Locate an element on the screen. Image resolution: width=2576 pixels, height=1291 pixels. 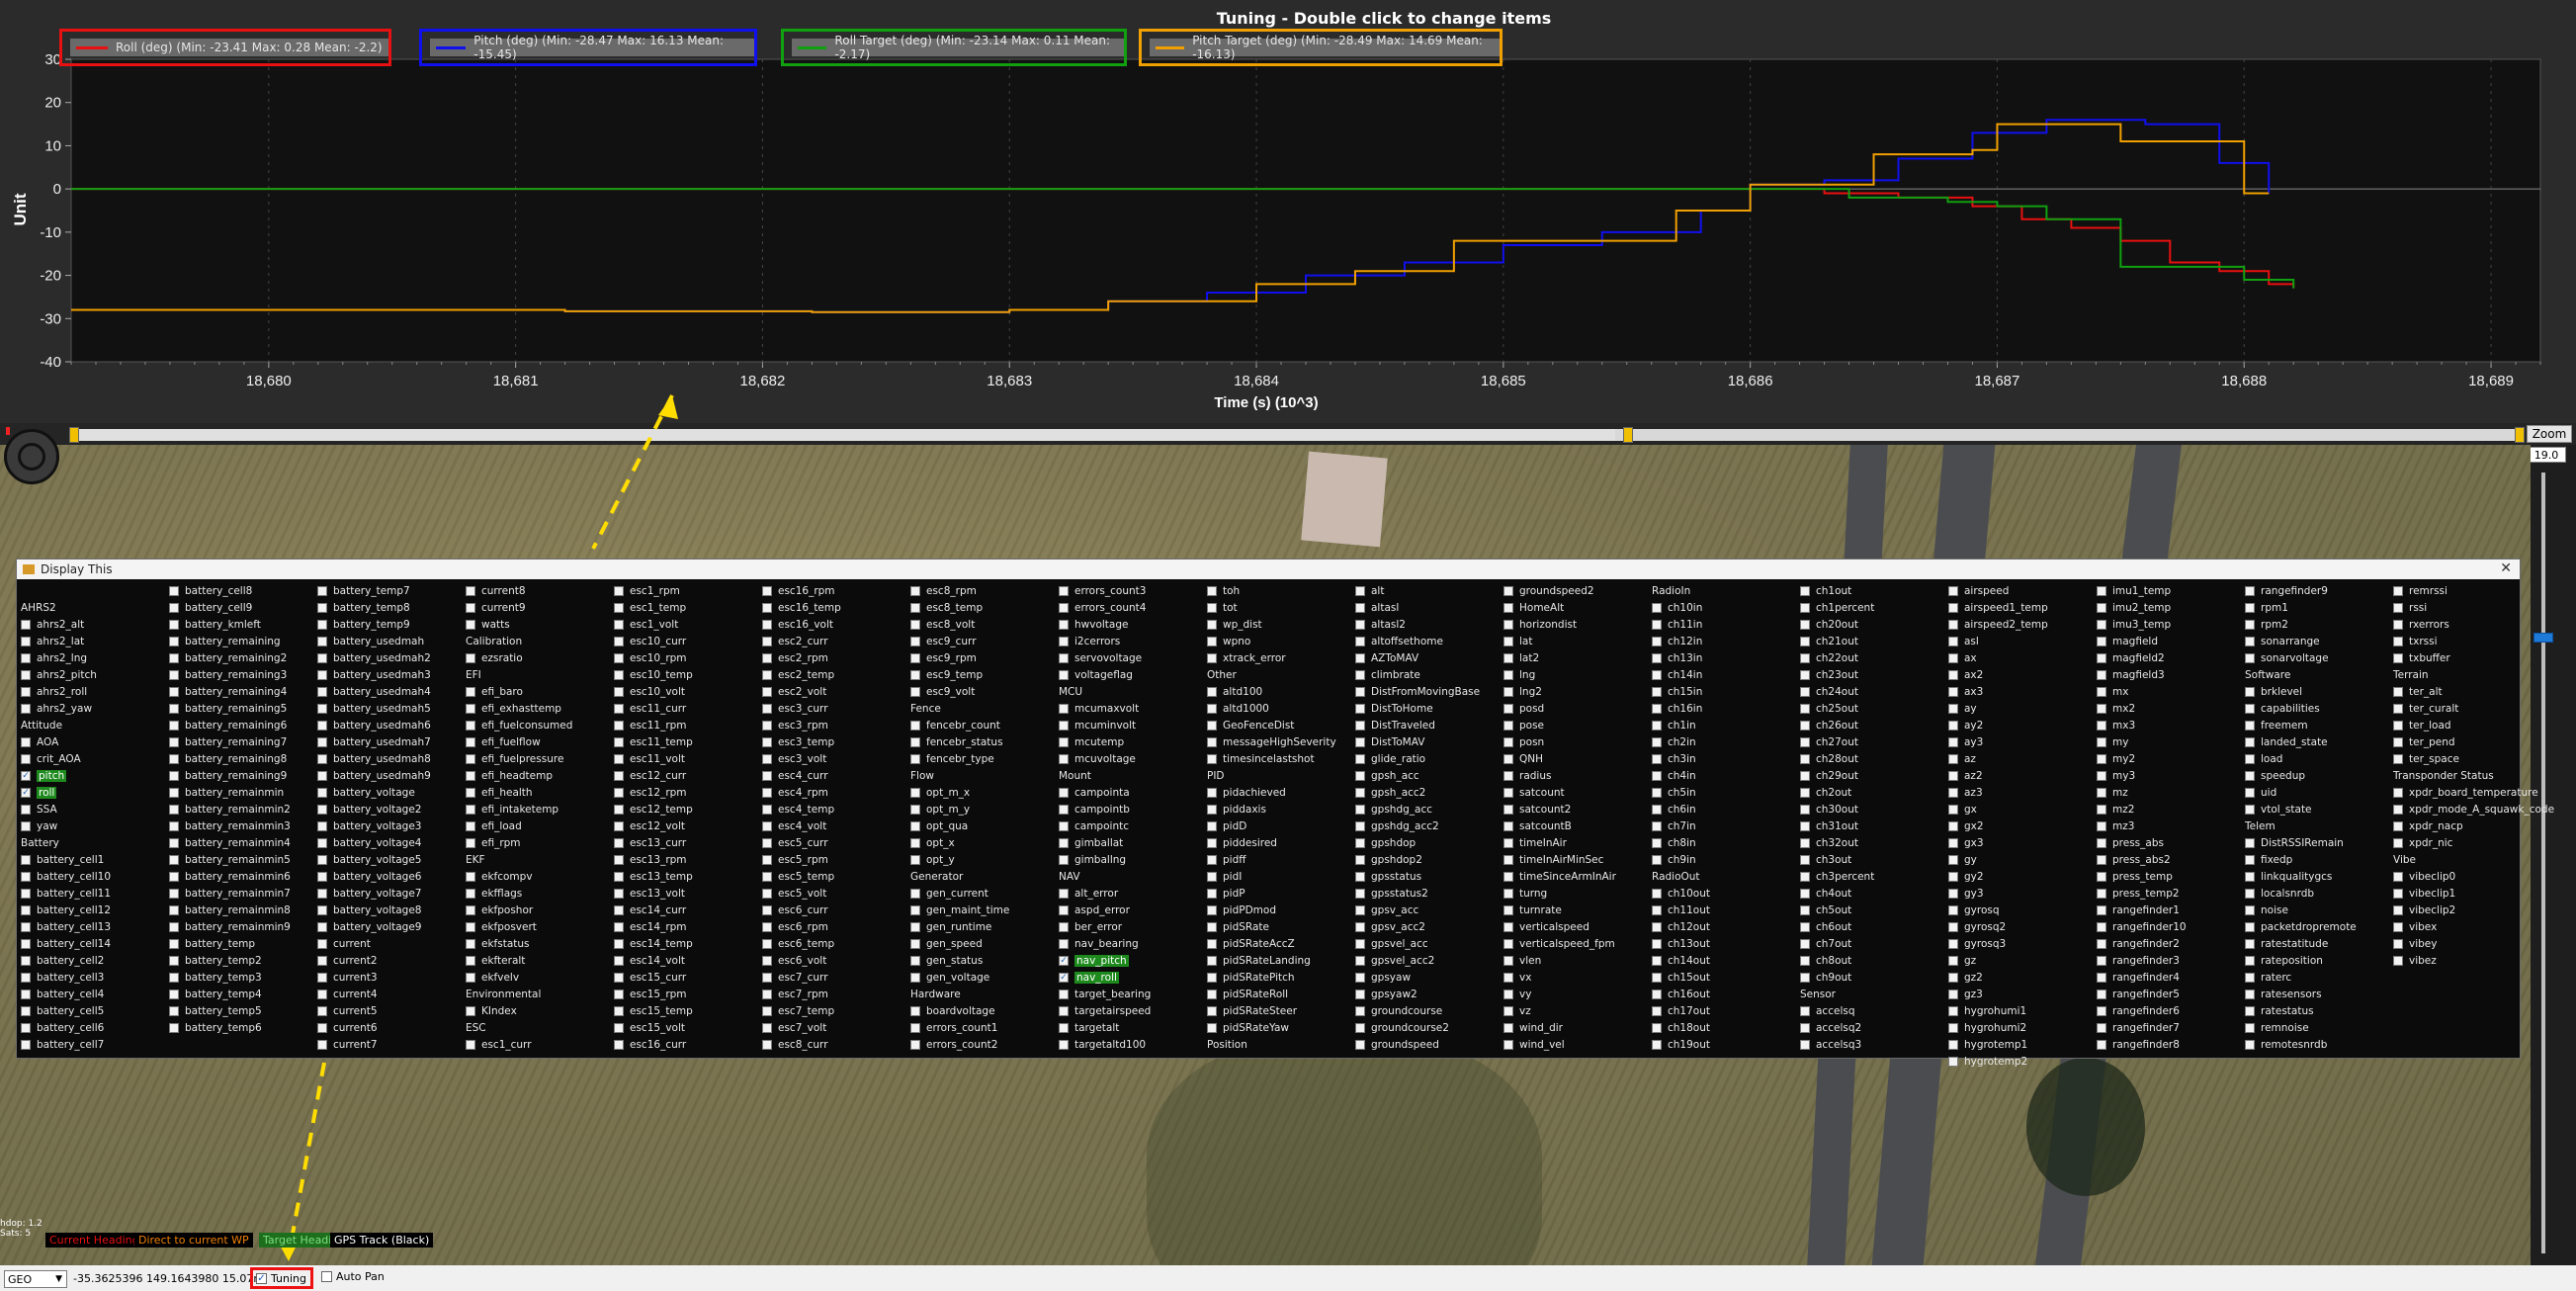
field-checkbox: ekfteralt is located at coordinates (495, 961).